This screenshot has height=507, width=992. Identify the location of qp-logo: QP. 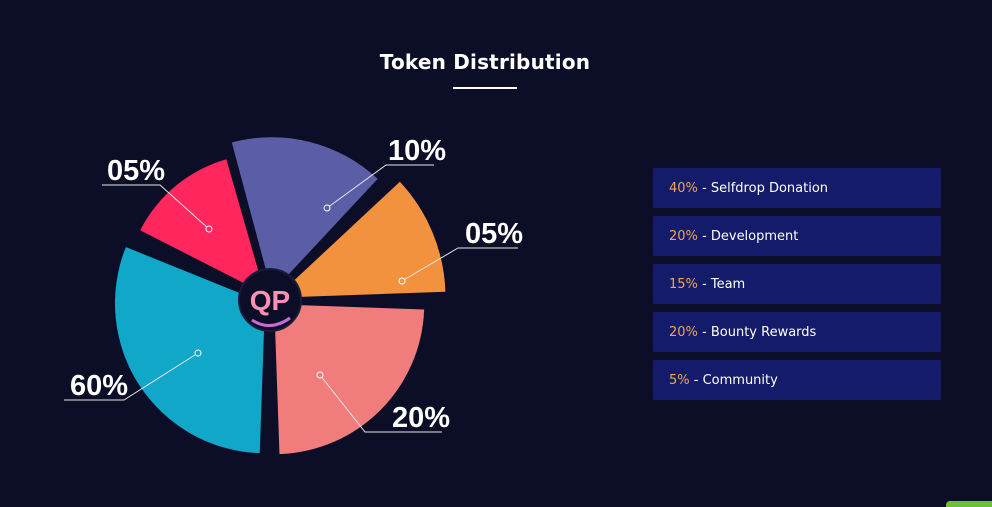
(270, 300).